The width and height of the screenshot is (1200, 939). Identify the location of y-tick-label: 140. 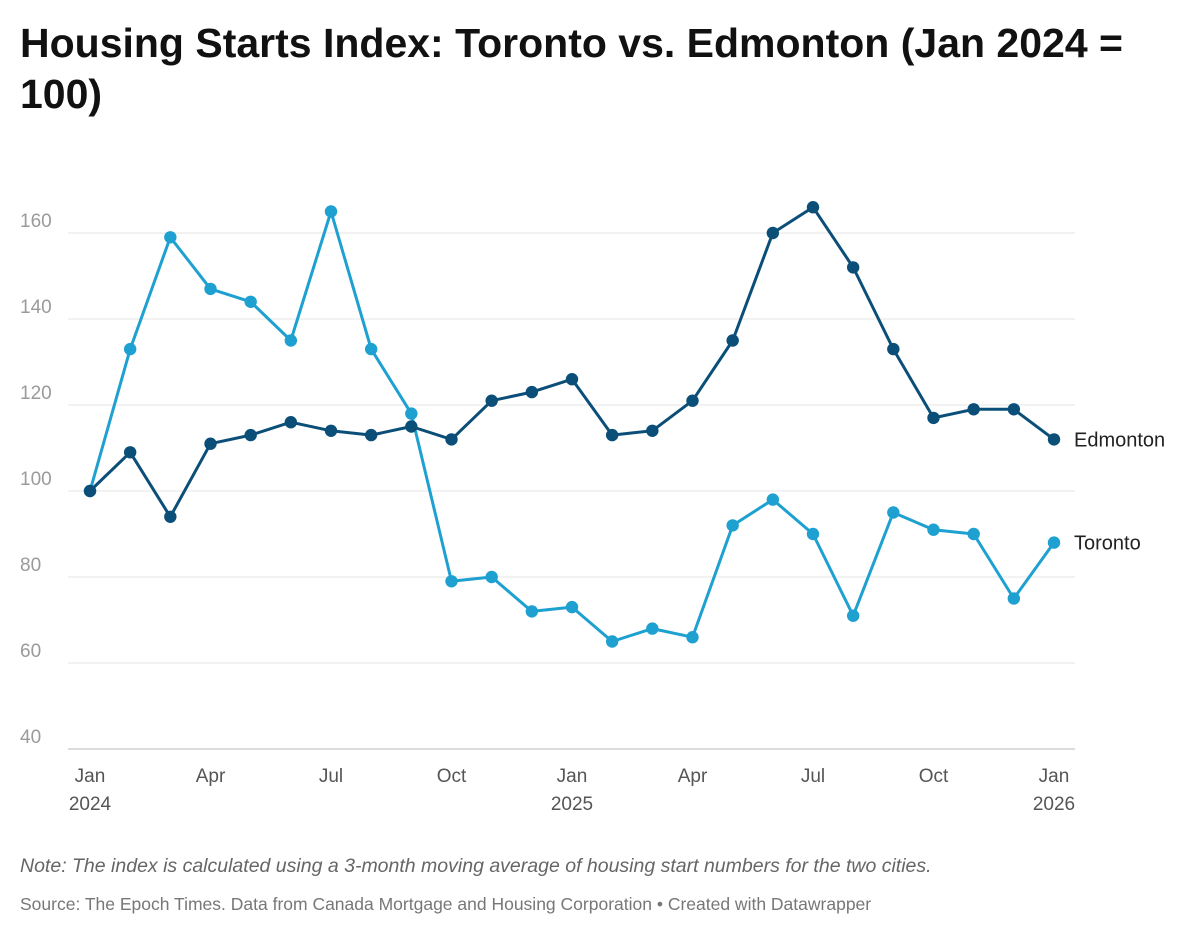
(36, 307).